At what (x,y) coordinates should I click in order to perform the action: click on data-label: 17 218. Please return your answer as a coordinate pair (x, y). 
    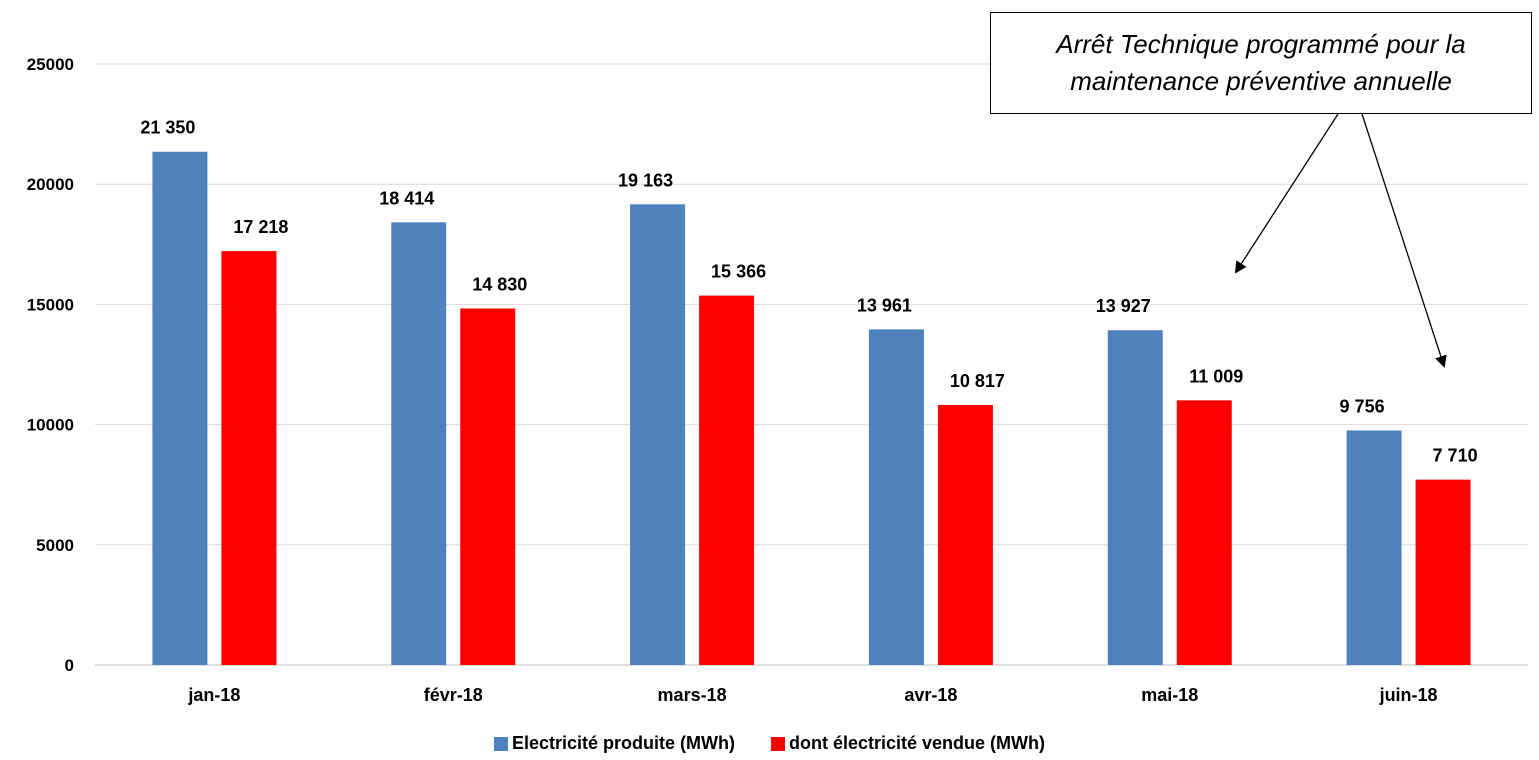
    Looking at the image, I should click on (260, 227).